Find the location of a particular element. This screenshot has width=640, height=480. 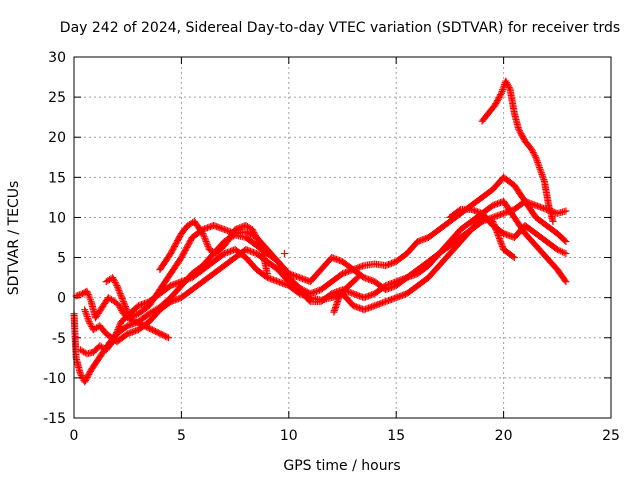

y-tick-label: 25 is located at coordinates (57, 98).